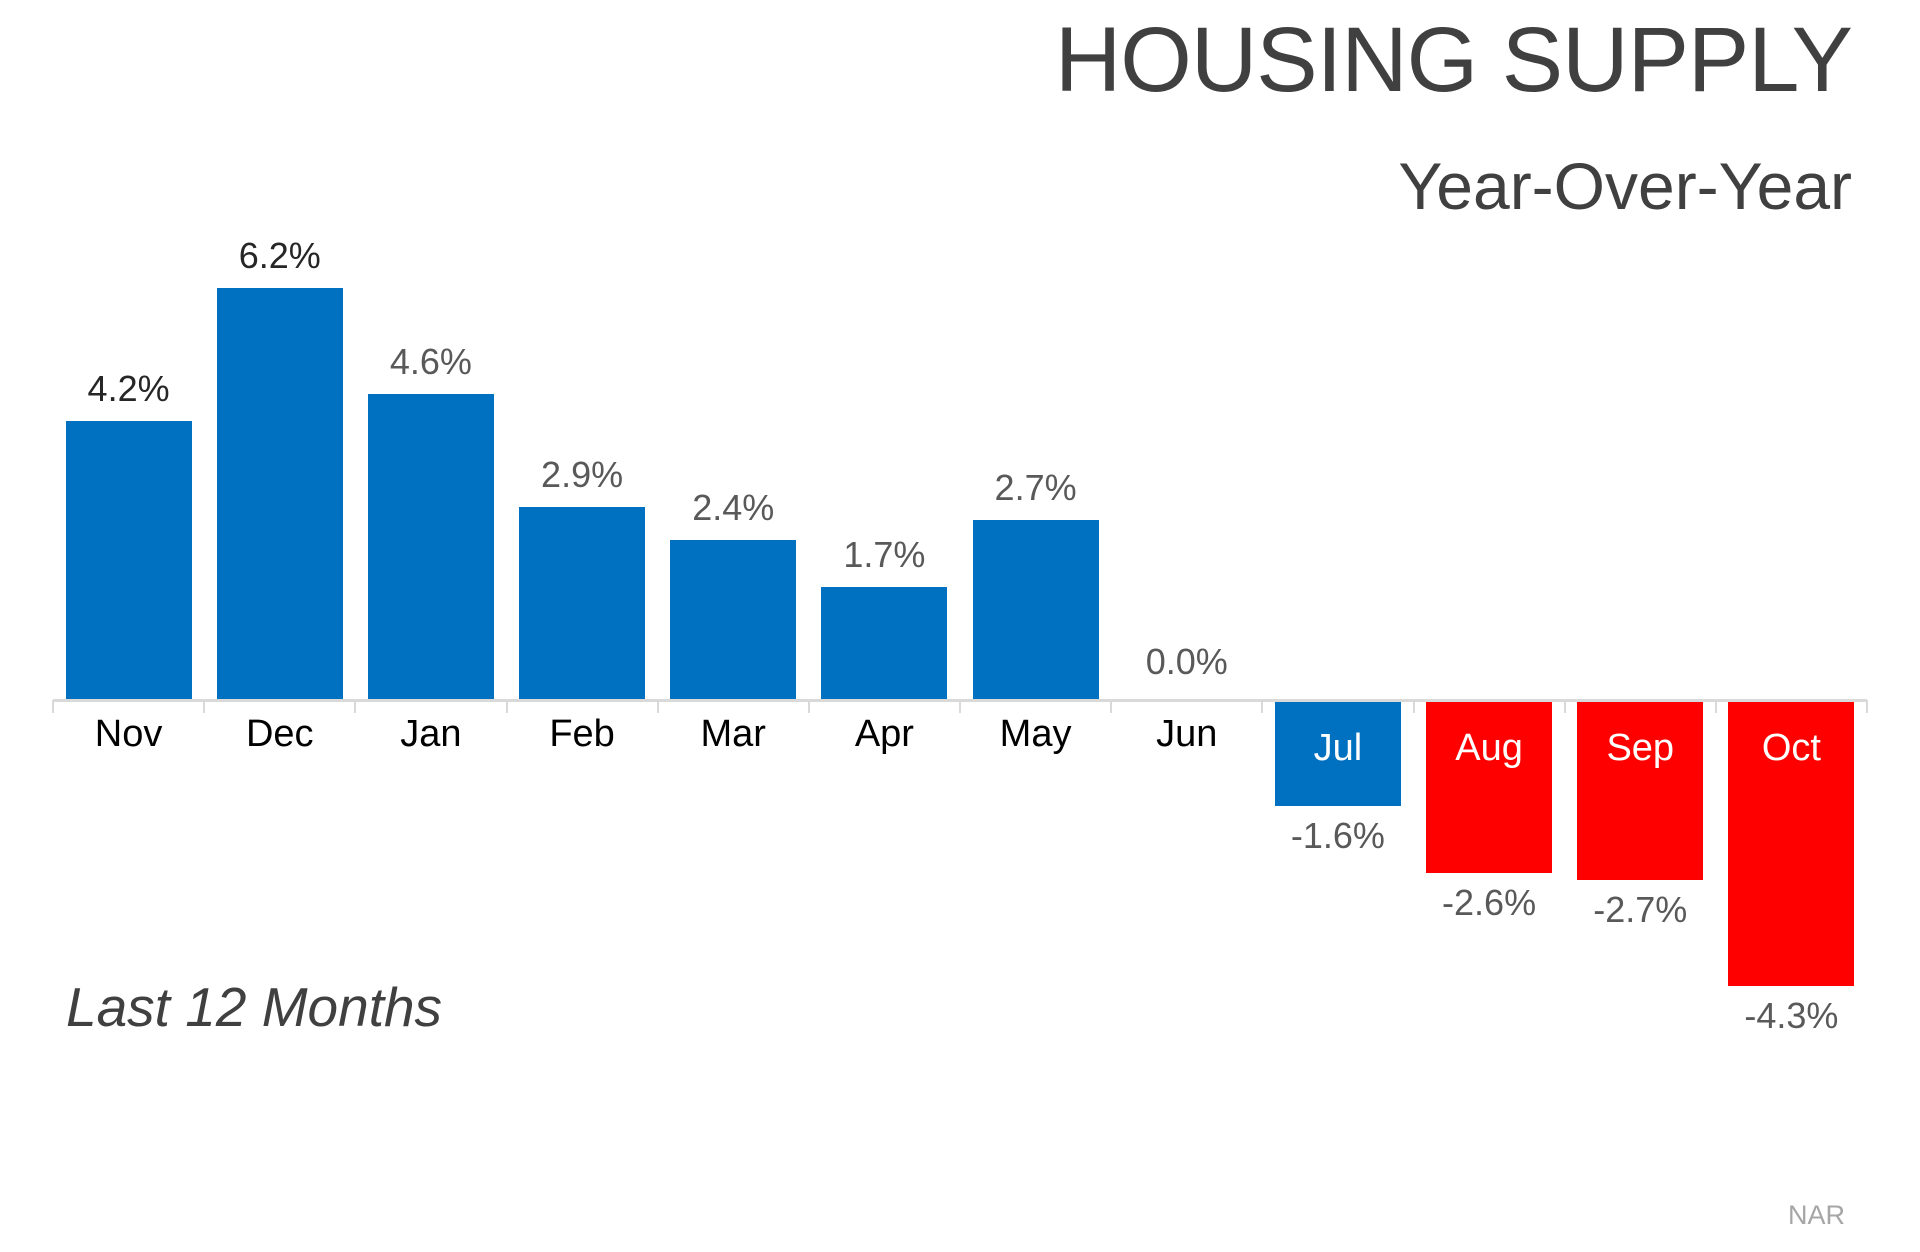 The width and height of the screenshot is (1920, 1252). What do you see at coordinates (884, 643) in the screenshot?
I see `bar-apr` at bounding box center [884, 643].